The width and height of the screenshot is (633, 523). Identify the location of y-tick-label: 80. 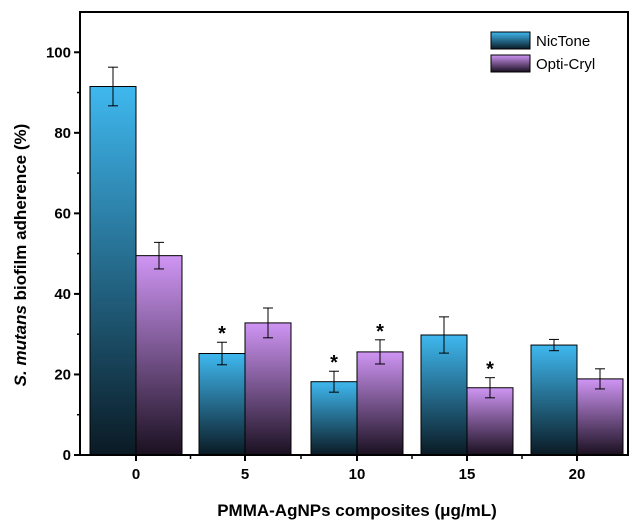
(62, 133).